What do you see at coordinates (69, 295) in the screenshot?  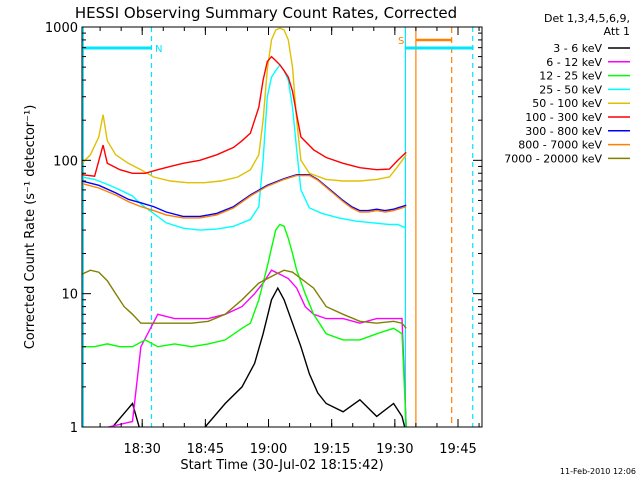 I see `y-tick-label-1: 10` at bounding box center [69, 295].